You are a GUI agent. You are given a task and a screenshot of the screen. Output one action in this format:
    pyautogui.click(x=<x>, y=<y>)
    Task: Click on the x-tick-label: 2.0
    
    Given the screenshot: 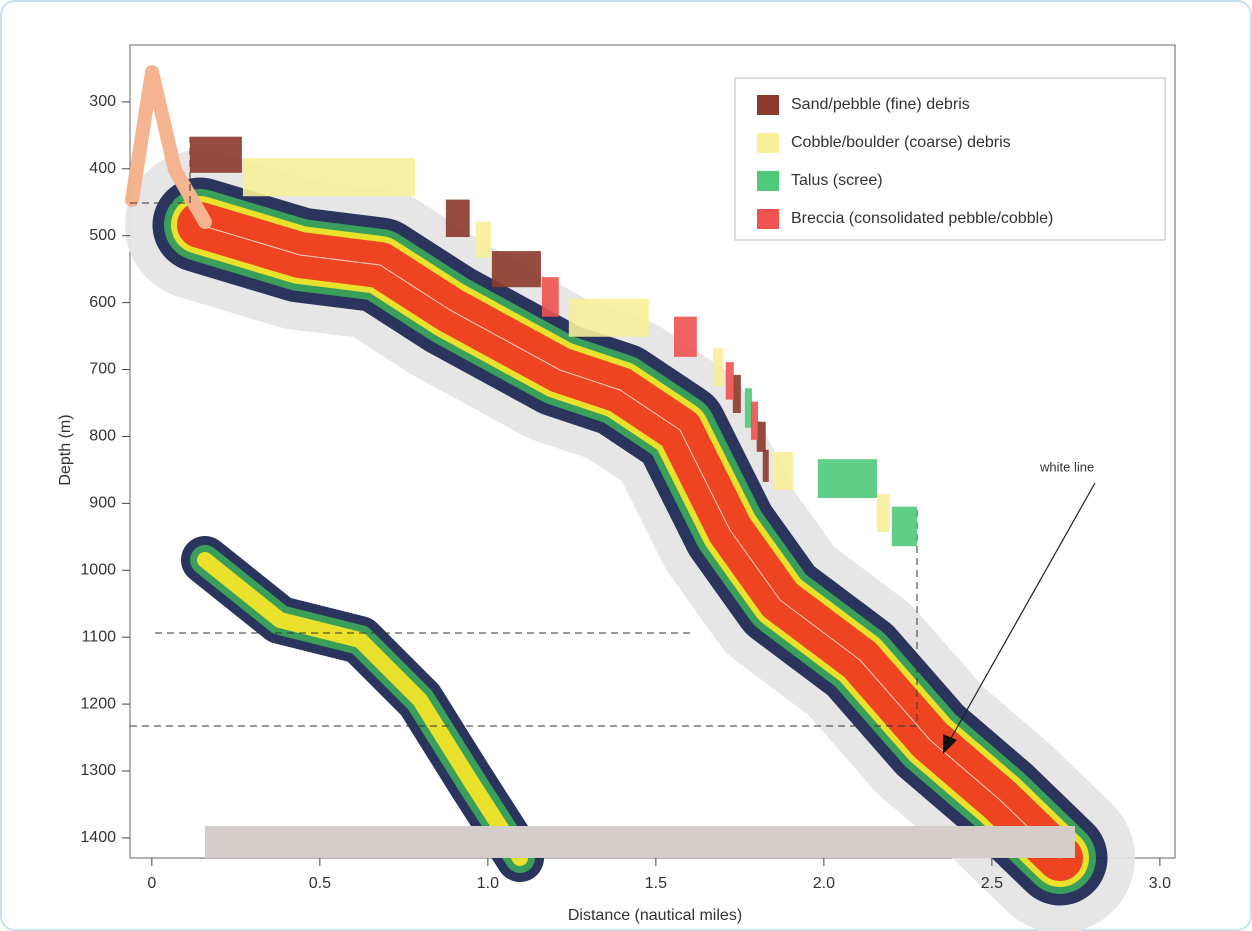 What is the action you would take?
    pyautogui.click(x=824, y=883)
    